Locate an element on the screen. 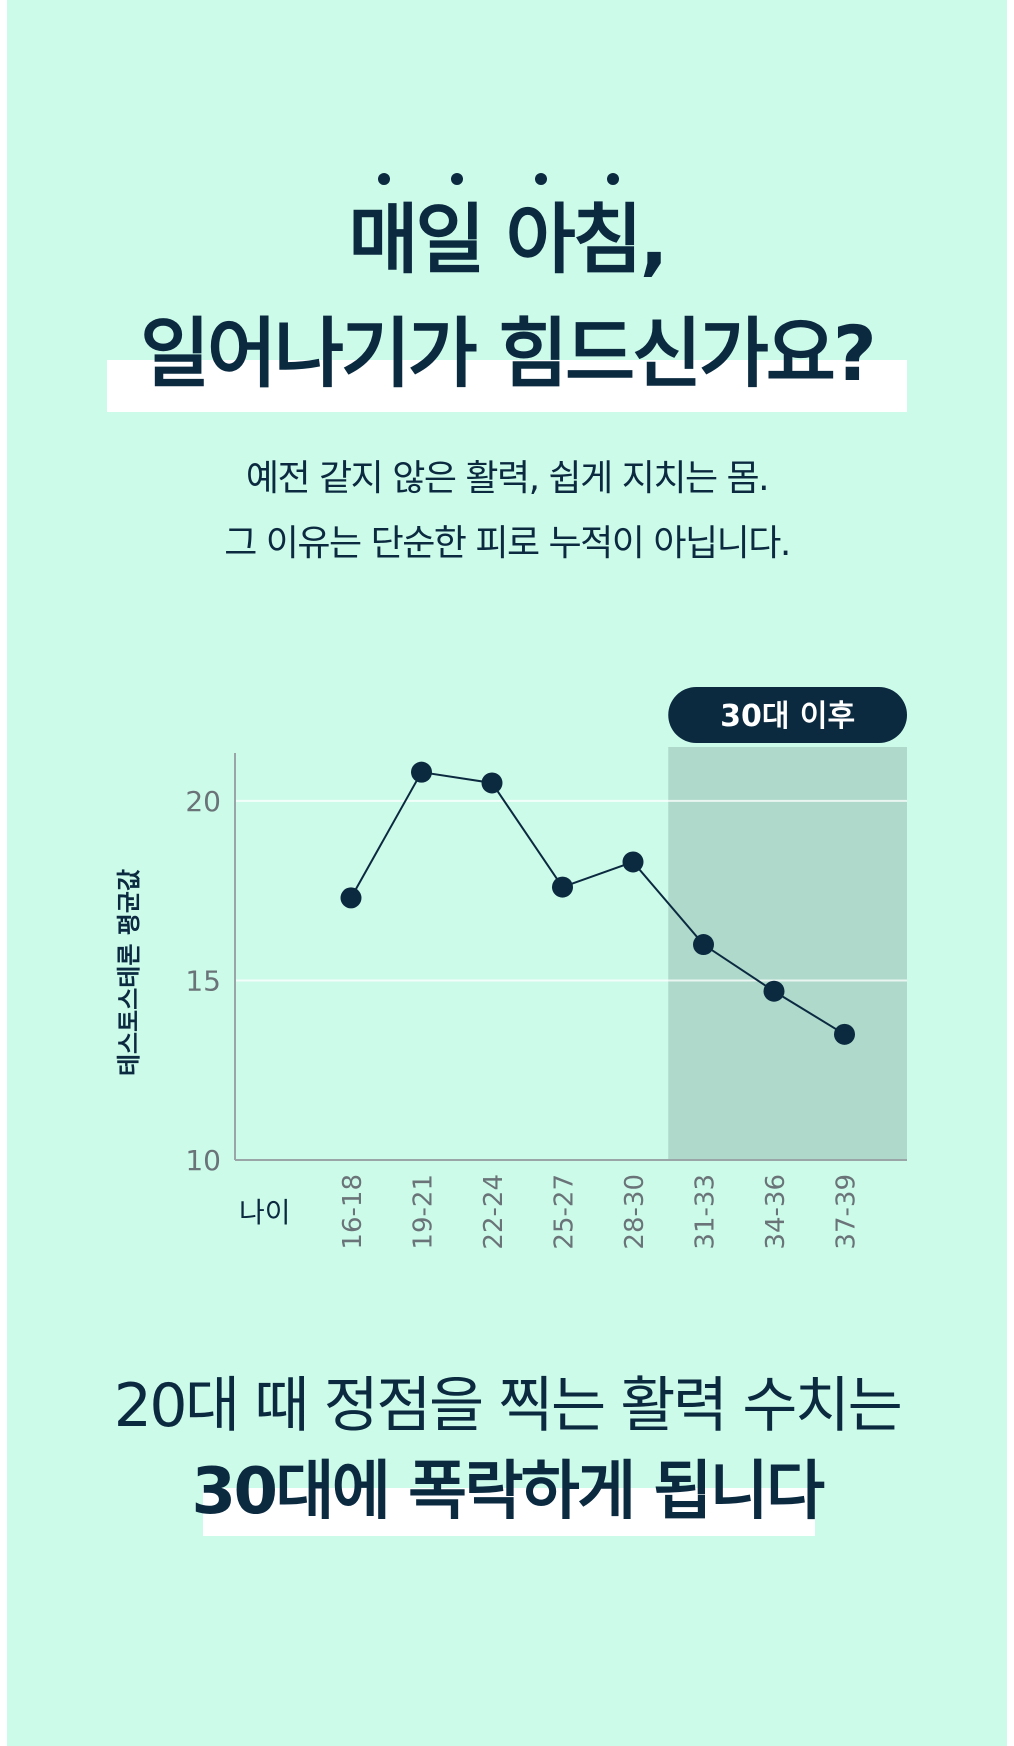 The width and height of the screenshot is (1014, 1746). y-tick-label: 20 is located at coordinates (203, 801).